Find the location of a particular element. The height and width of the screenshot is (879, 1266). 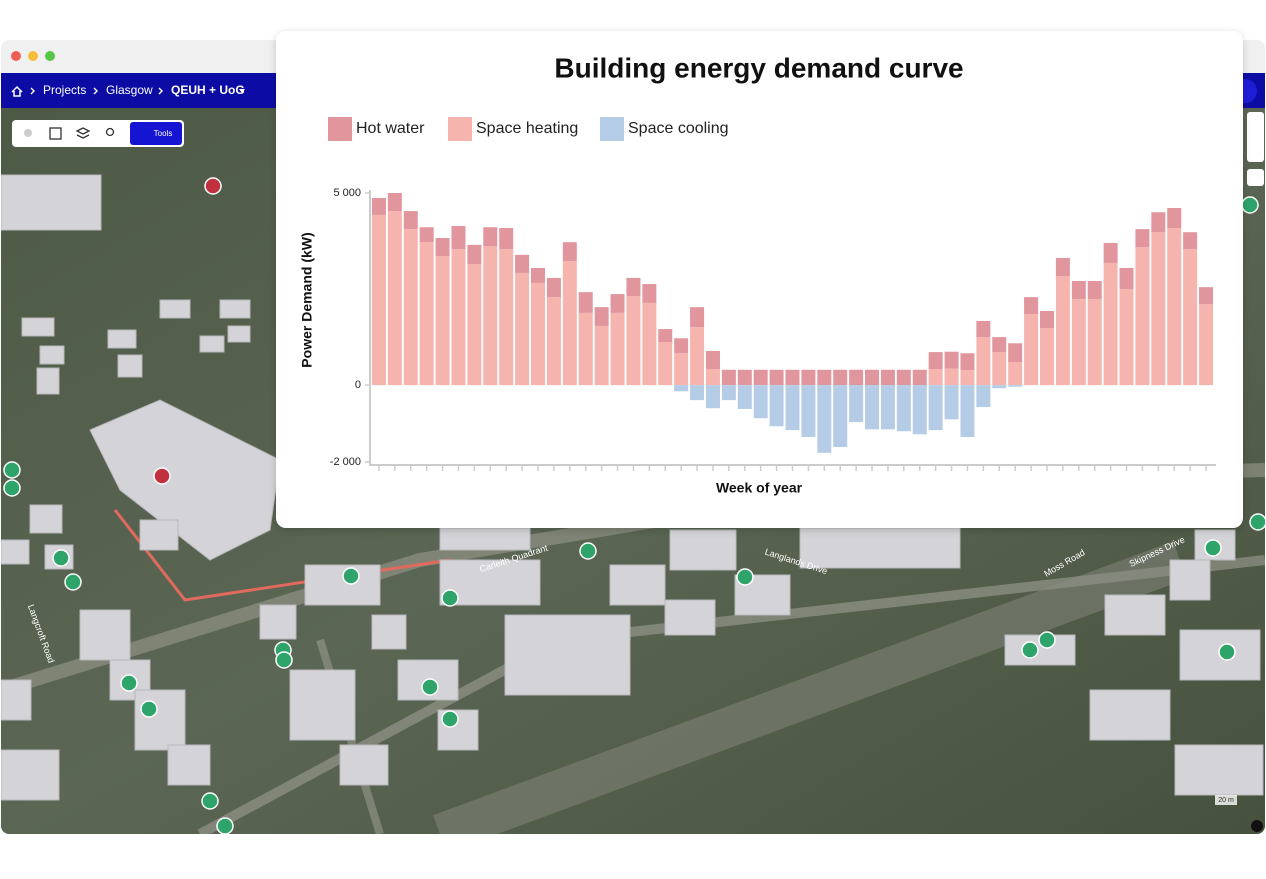

dropdown-caret is located at coordinates (242, 91).